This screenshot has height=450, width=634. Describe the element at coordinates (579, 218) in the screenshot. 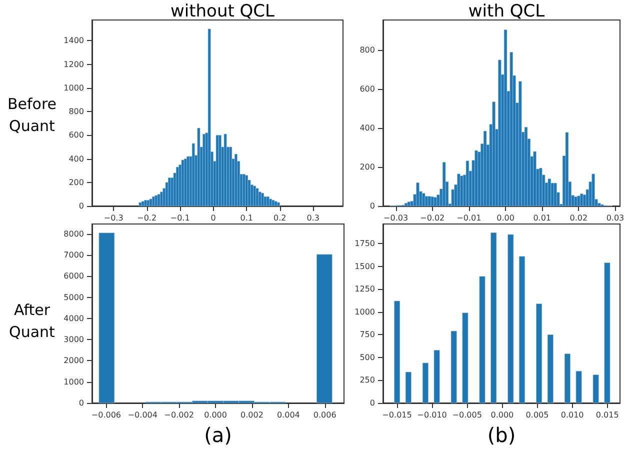

I see `x-tick-label: 0.02` at that location.